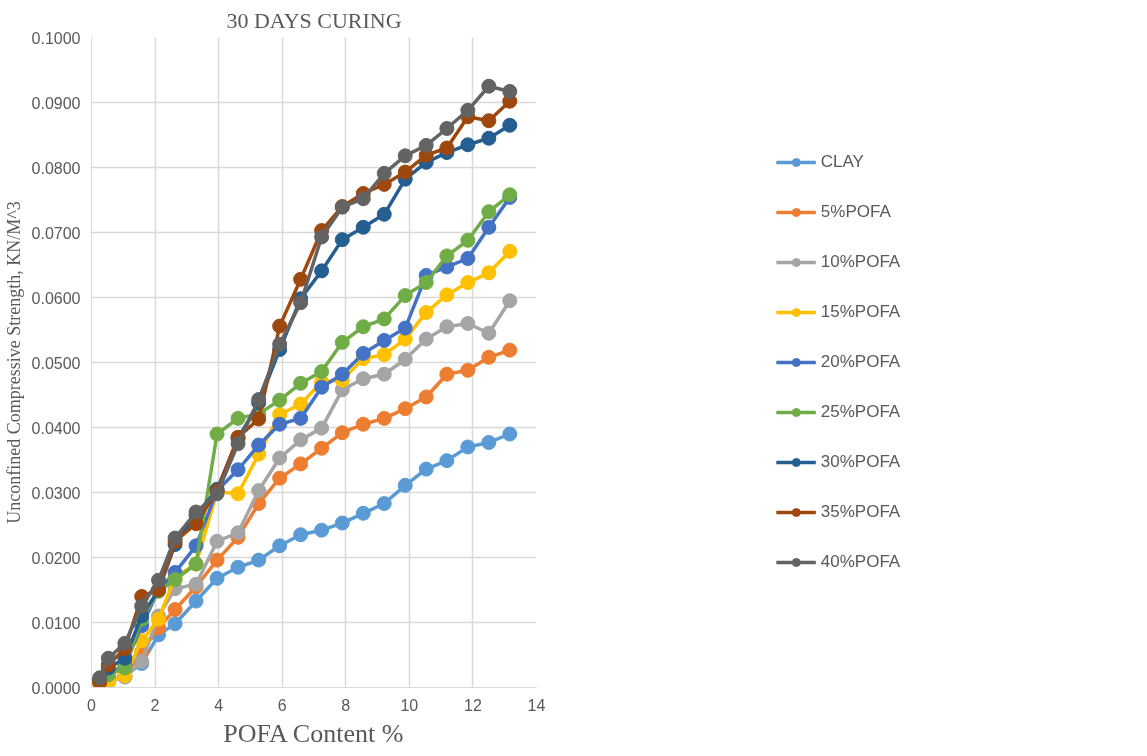 This screenshot has height=756, width=1147. I want to click on x-tick-label: 8, so click(346, 705).